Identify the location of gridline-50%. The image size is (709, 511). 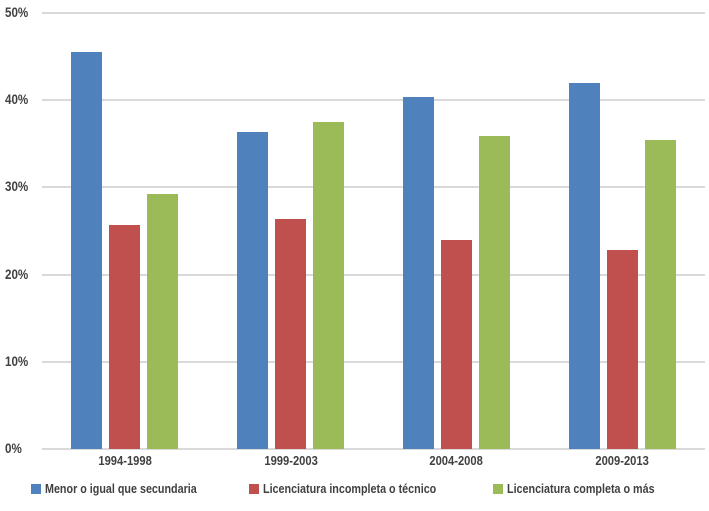
(373, 13).